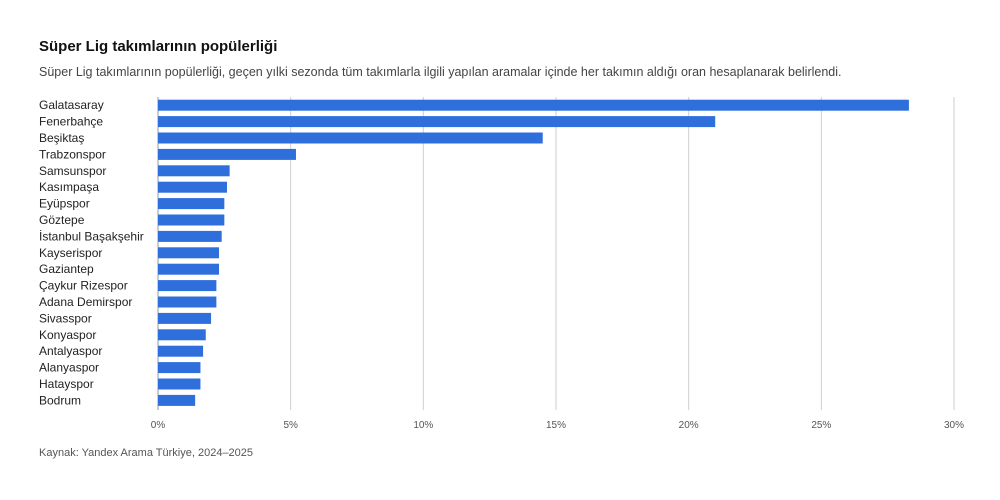 This screenshot has height=500, width=1000. I want to click on x-tick-label: 10%, so click(423, 425).